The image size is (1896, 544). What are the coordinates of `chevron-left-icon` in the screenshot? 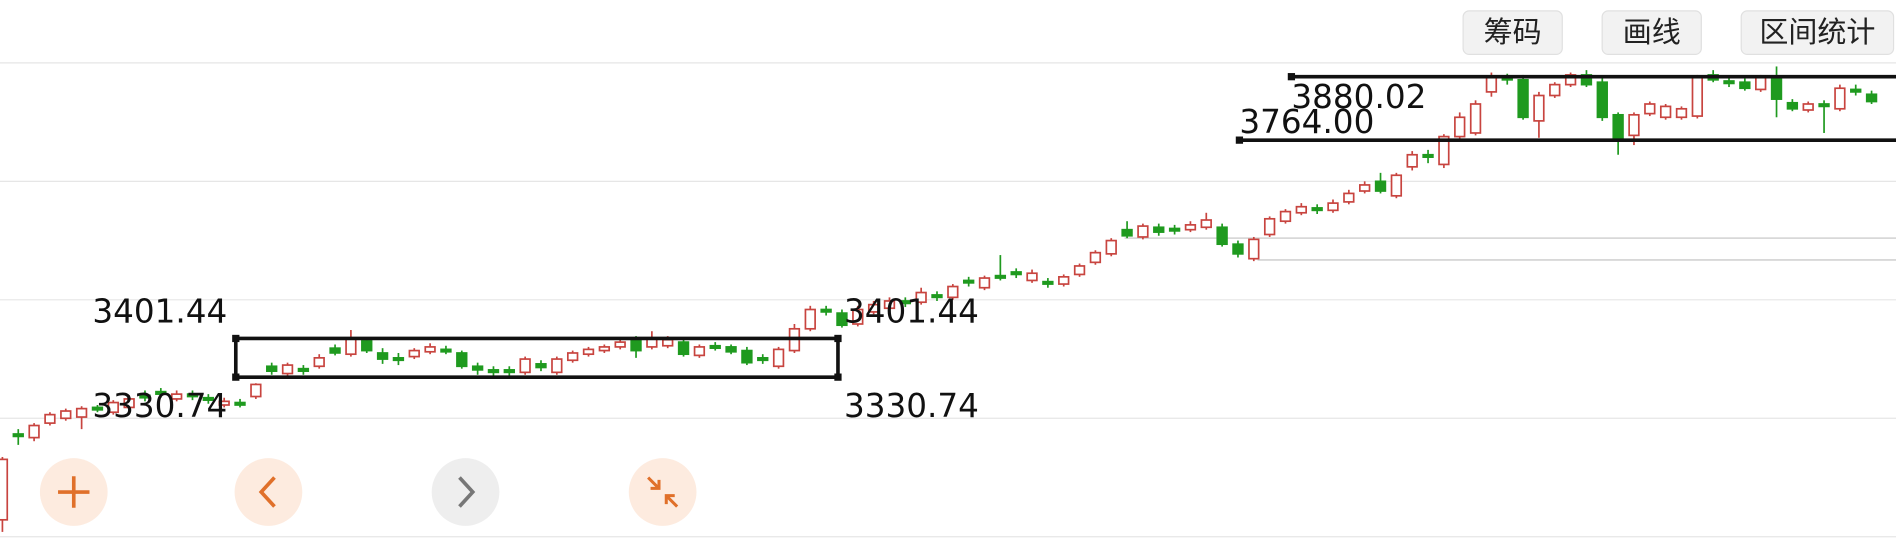 It's located at (267, 492).